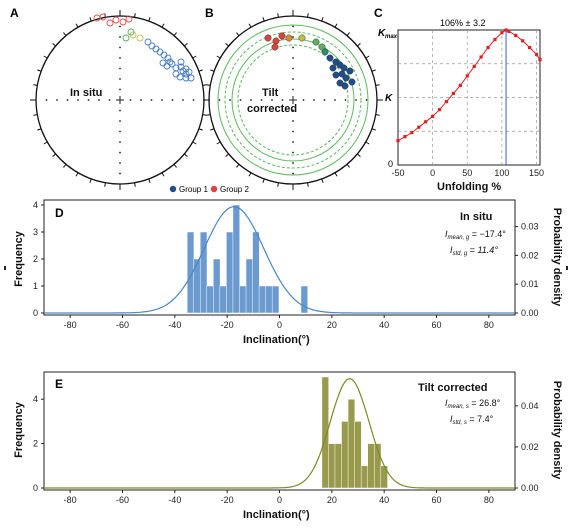  I want to click on fold-test-x-tick-label: 50, so click(467, 173).